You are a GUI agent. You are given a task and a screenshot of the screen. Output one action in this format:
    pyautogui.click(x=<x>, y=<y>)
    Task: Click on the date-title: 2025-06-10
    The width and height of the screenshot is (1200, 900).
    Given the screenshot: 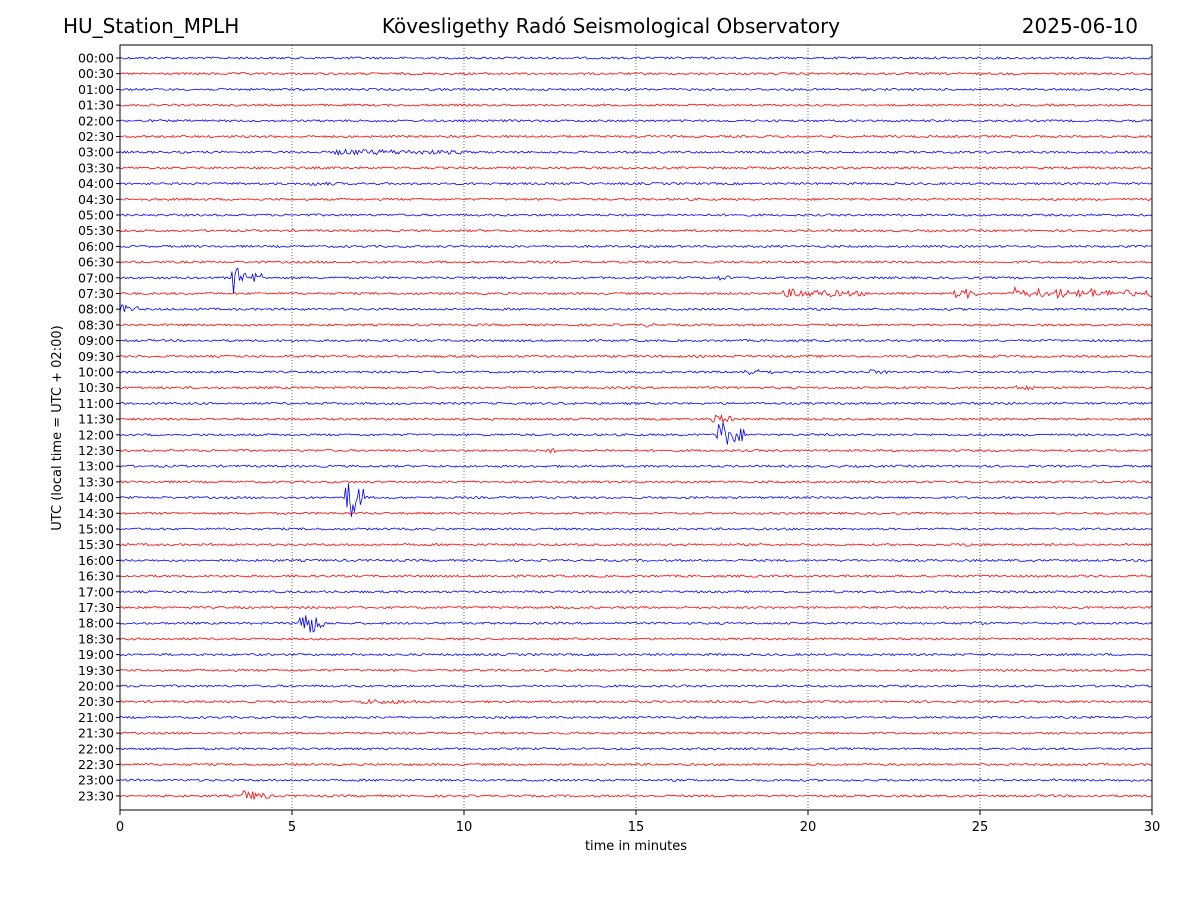 What is the action you would take?
    pyautogui.click(x=1079, y=26)
    